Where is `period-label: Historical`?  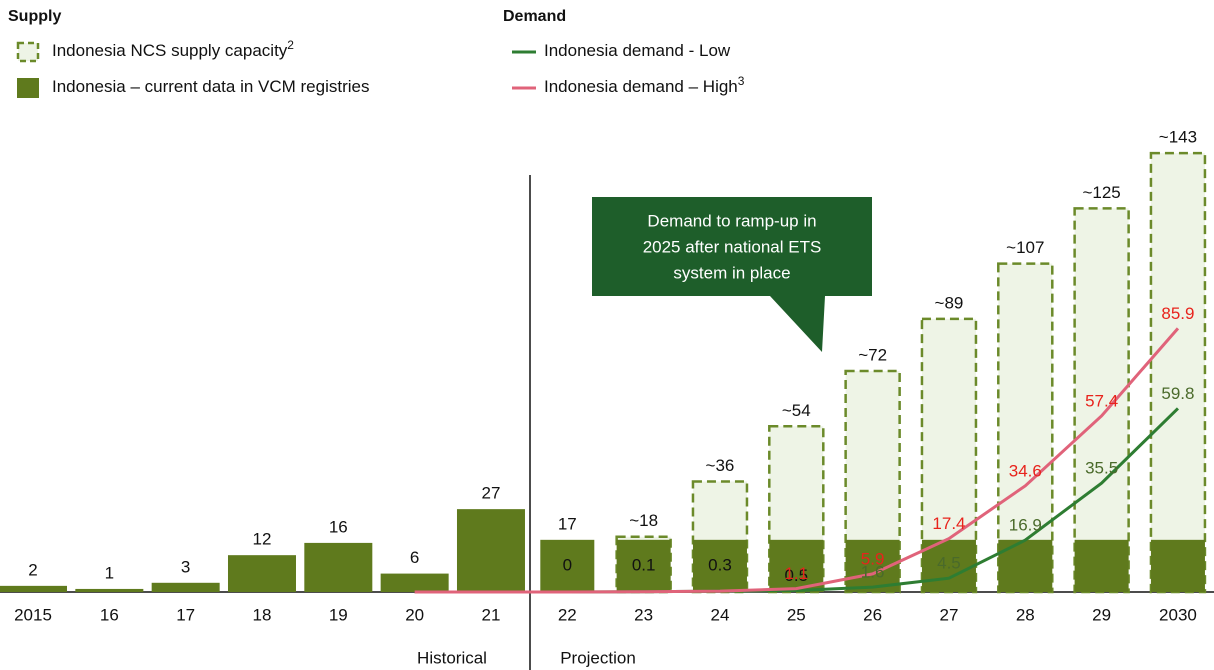 period-label: Historical is located at coordinates (452, 657).